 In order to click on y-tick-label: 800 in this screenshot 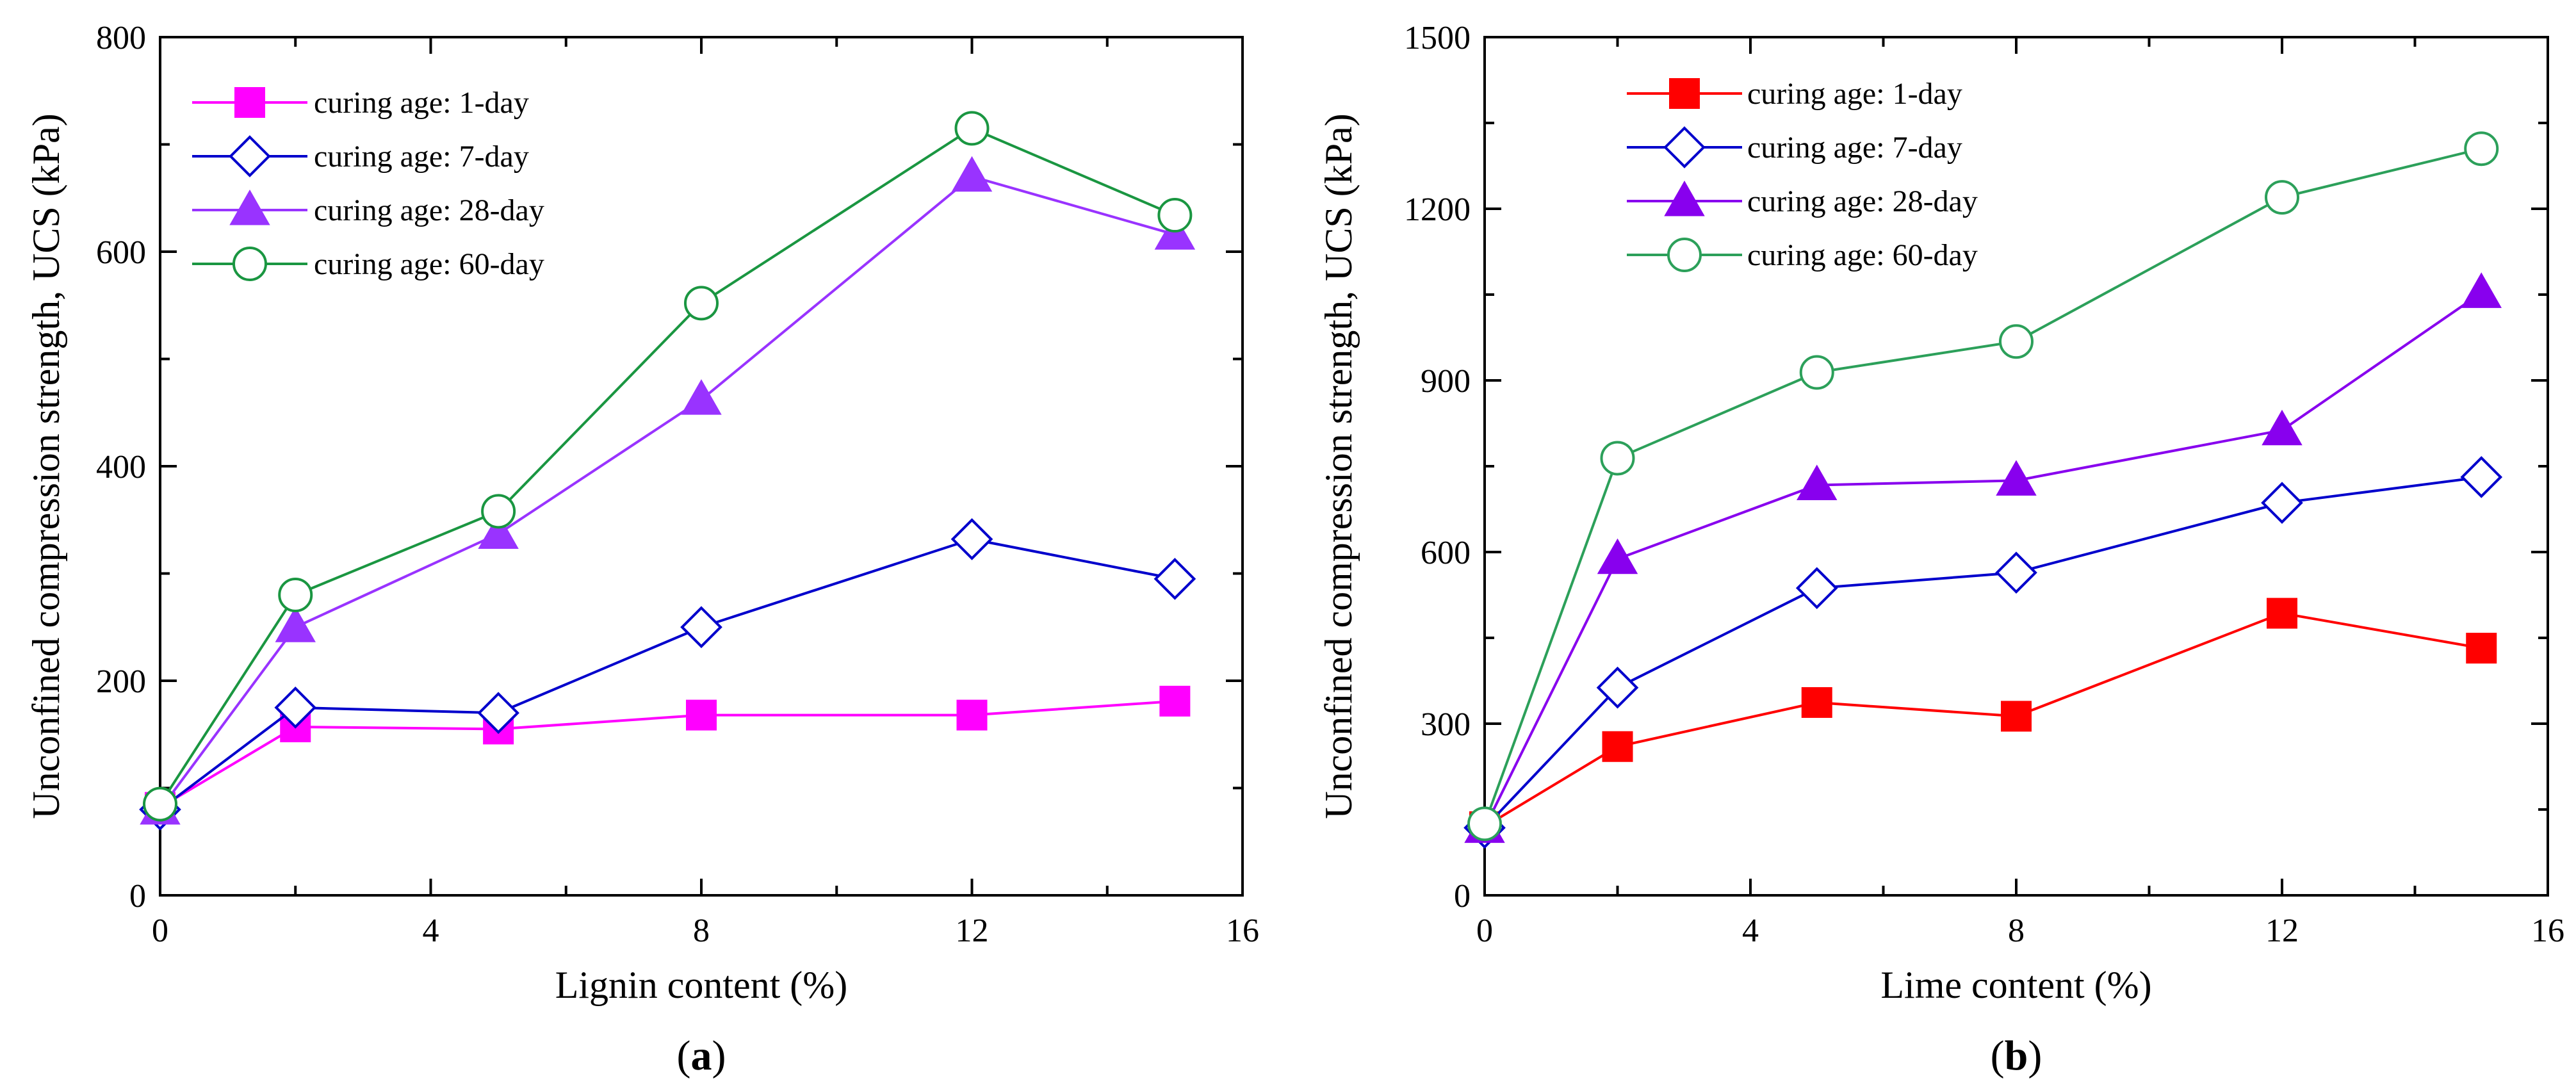, I will do `click(121, 38)`.